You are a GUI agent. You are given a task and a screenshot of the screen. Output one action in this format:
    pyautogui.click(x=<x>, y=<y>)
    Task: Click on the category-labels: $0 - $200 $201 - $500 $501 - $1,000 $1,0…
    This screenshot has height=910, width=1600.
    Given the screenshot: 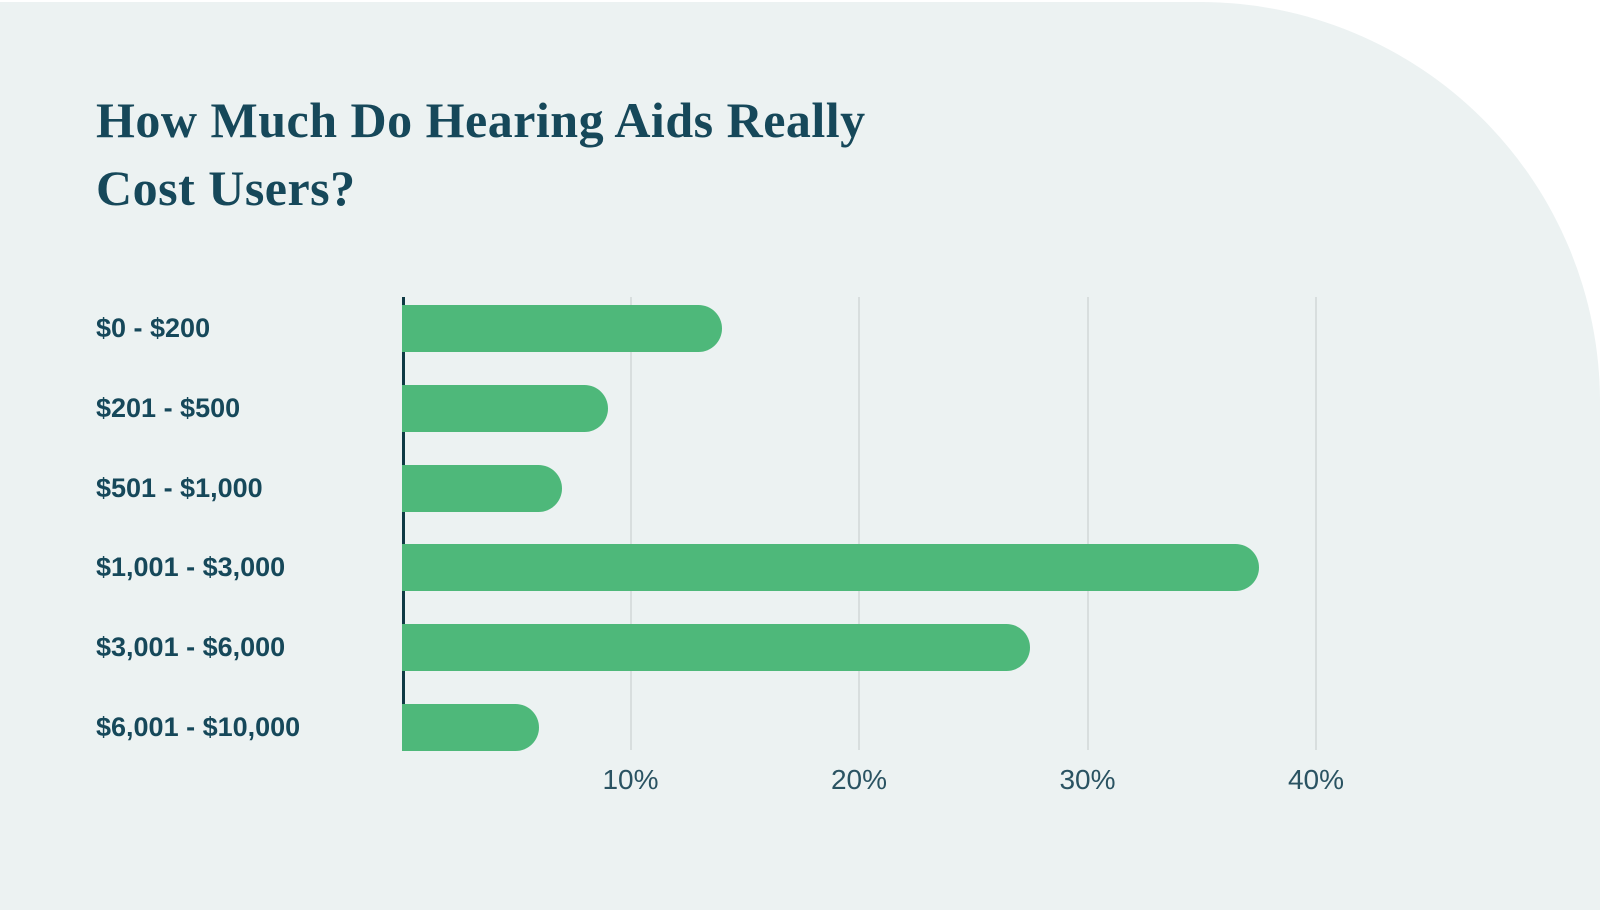 What is the action you would take?
    pyautogui.click(x=246, y=528)
    